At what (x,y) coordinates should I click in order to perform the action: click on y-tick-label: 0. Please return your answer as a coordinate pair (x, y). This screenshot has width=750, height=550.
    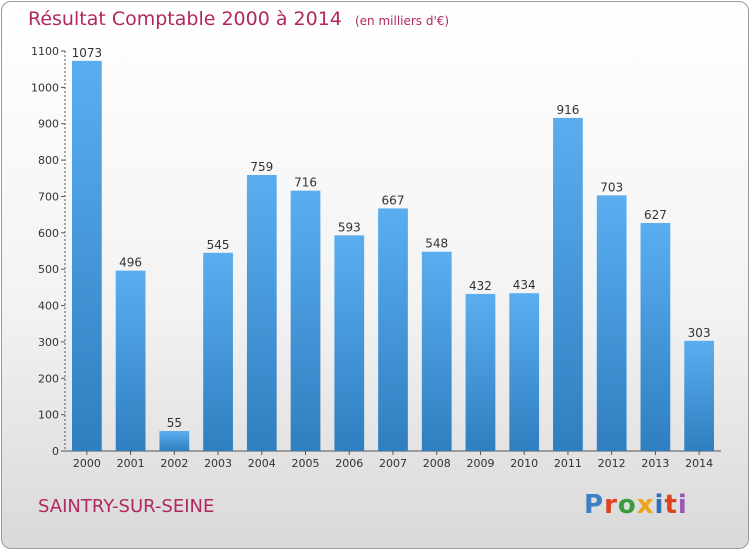
    Looking at the image, I should click on (55, 451).